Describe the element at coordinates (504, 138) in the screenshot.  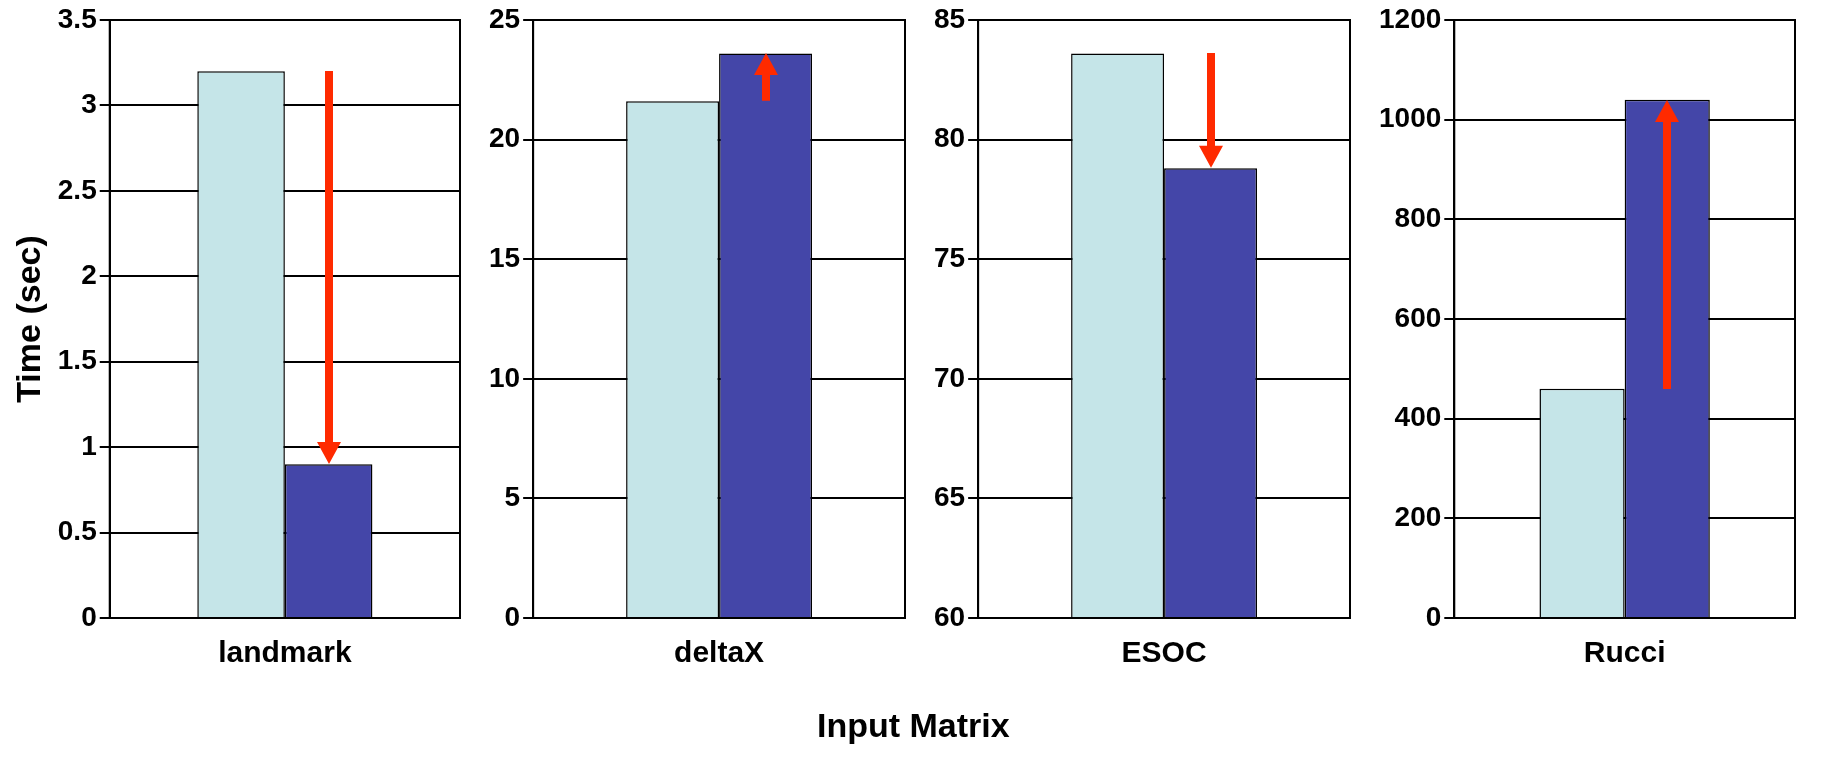
I see `y-tick-label: 20` at that location.